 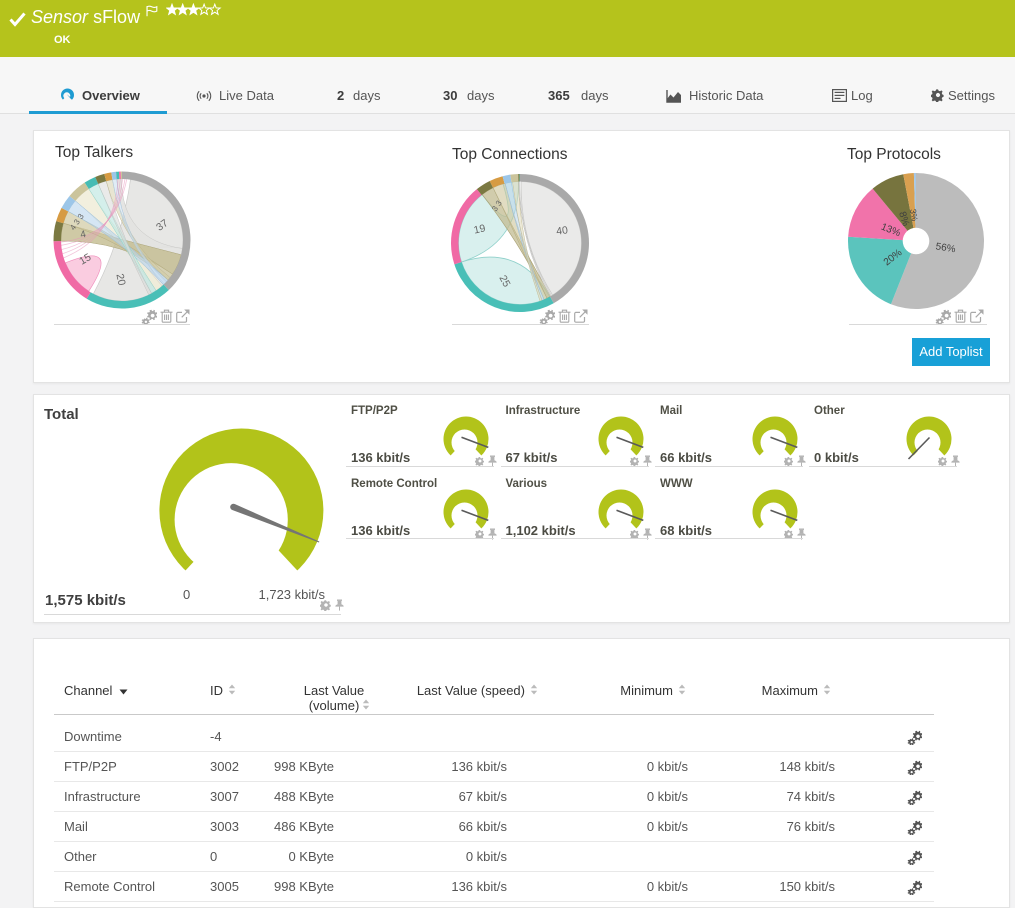 I want to click on svg-text: 15, so click(x=85, y=259).